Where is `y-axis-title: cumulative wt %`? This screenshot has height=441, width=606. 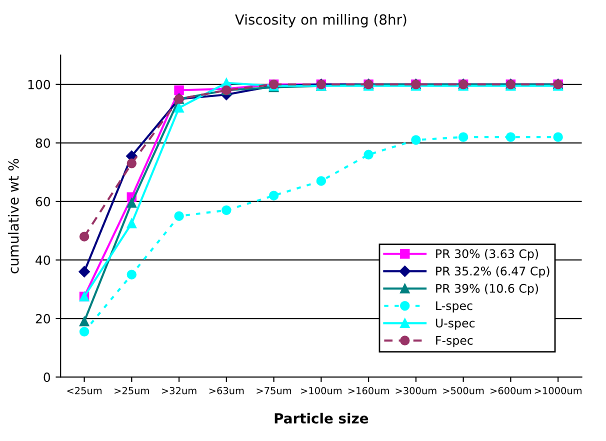
y-axis-title: cumulative wt % is located at coordinates (13, 216).